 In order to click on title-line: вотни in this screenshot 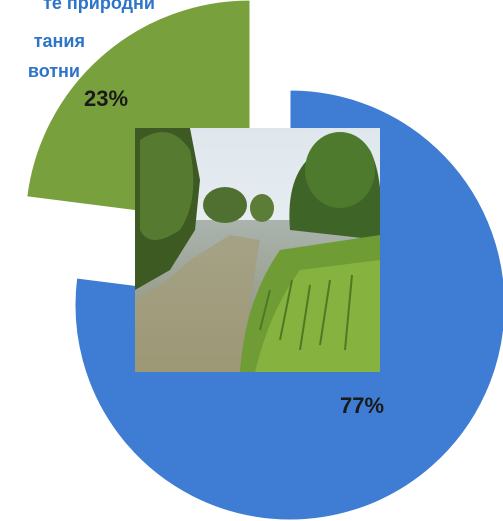, I will do `click(54, 71)`.